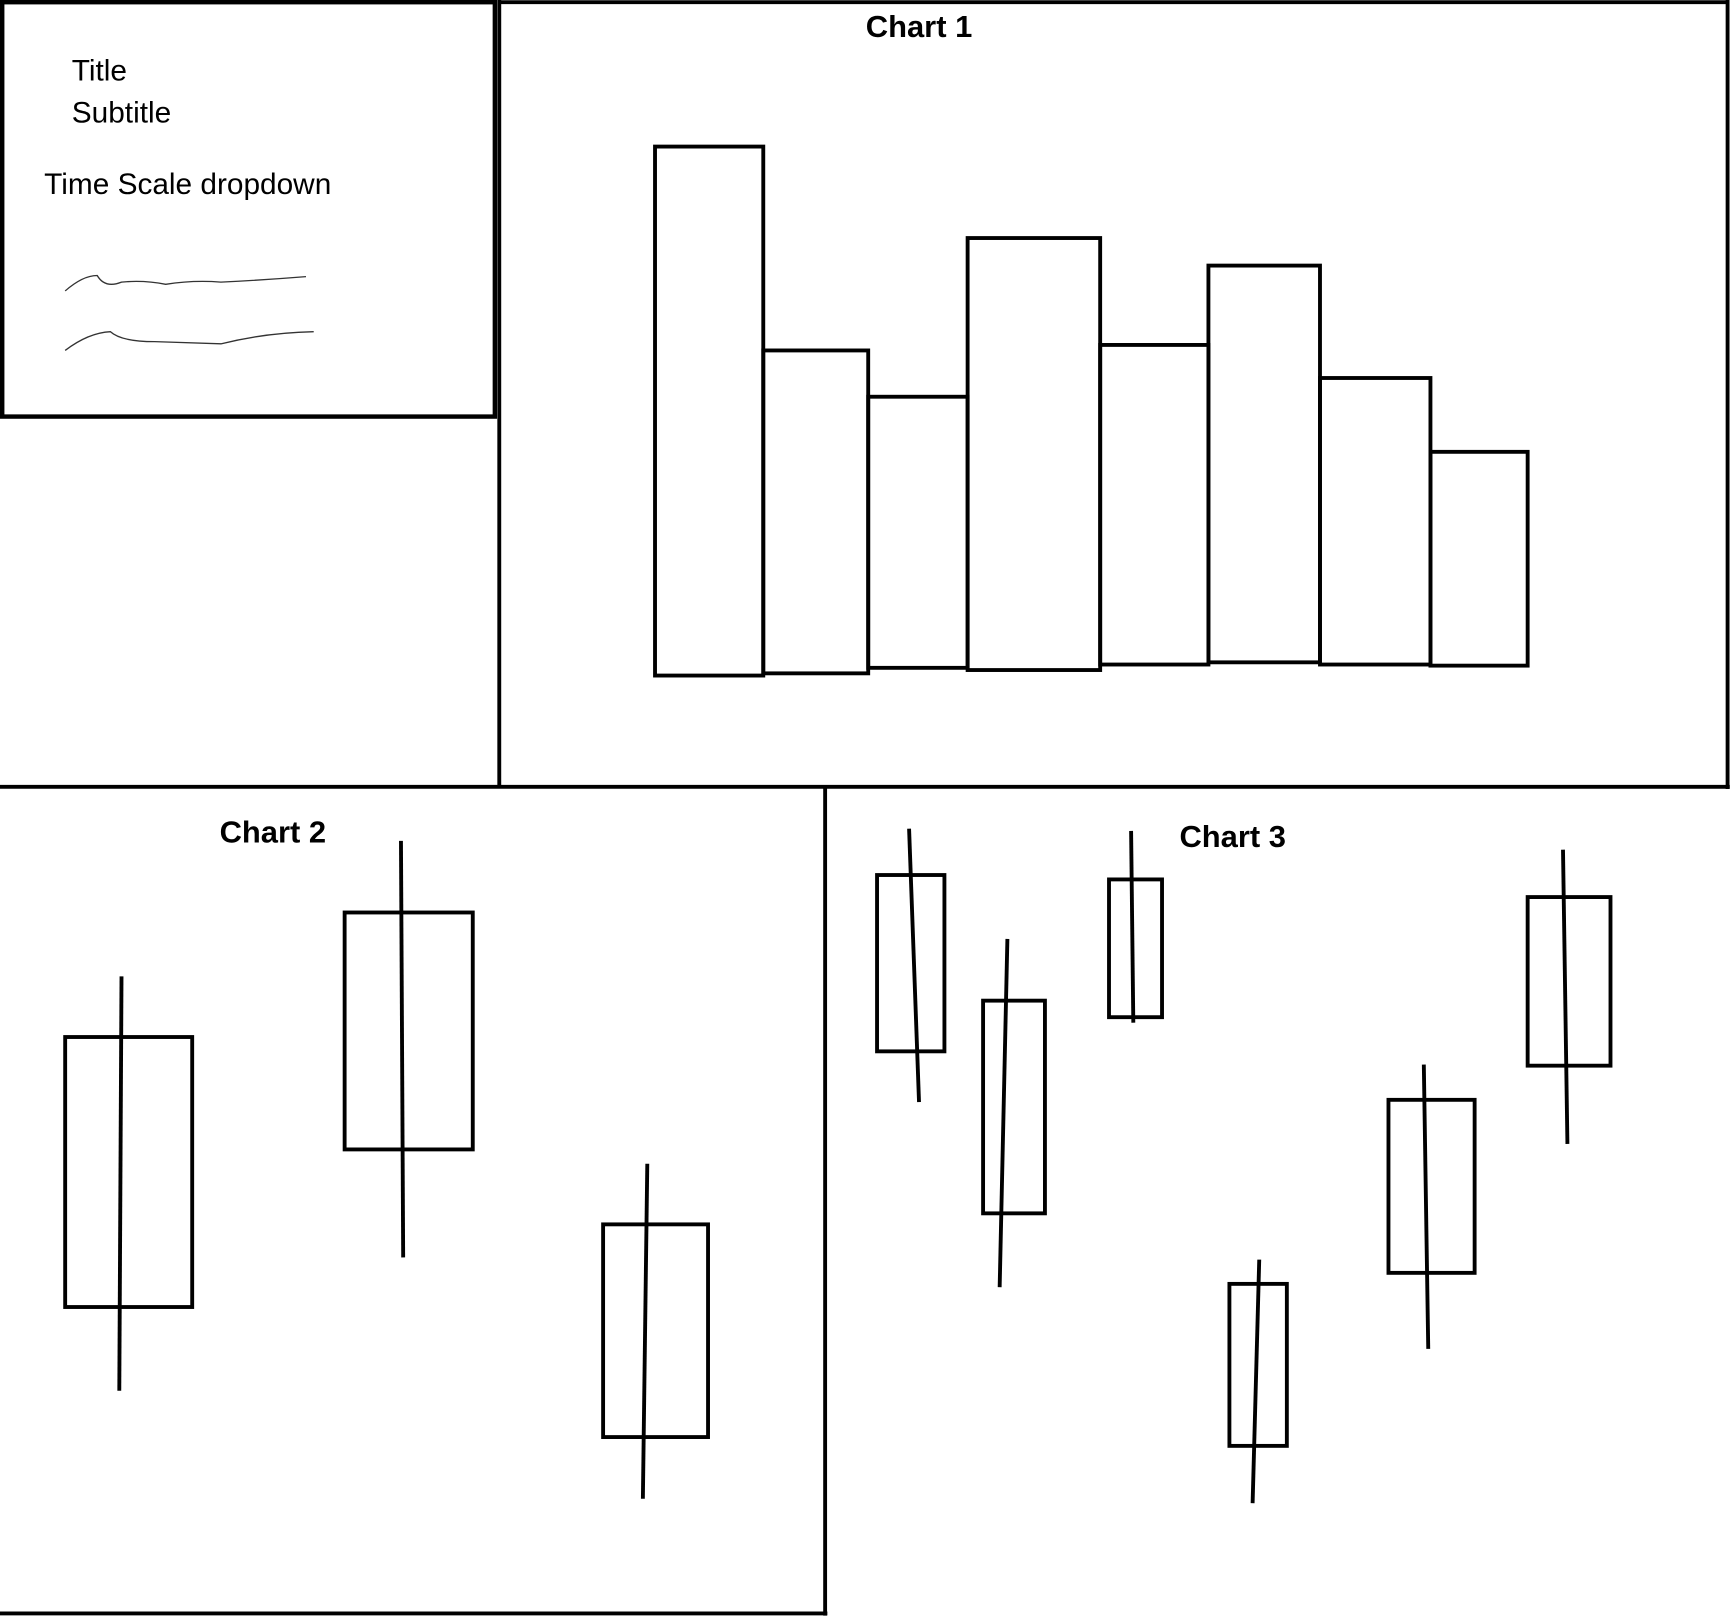 The image size is (1732, 1620). What do you see at coordinates (1232, 836) in the screenshot?
I see `chart-title: Chart 3` at bounding box center [1232, 836].